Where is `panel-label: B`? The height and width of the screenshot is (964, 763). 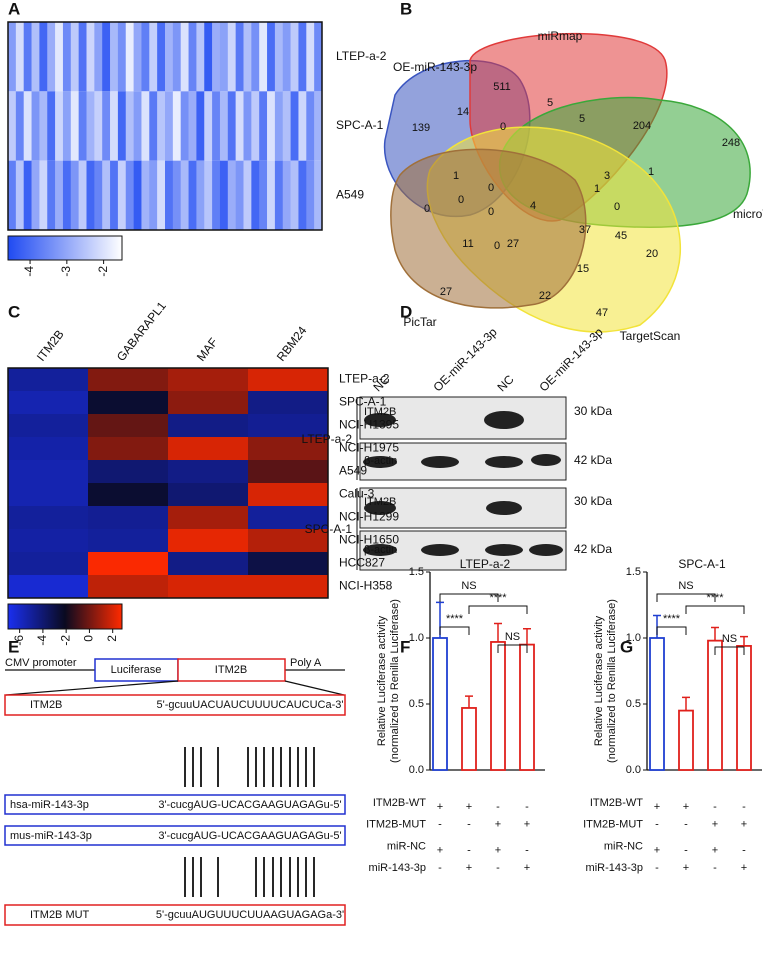
panel-label: B is located at coordinates (406, 9).